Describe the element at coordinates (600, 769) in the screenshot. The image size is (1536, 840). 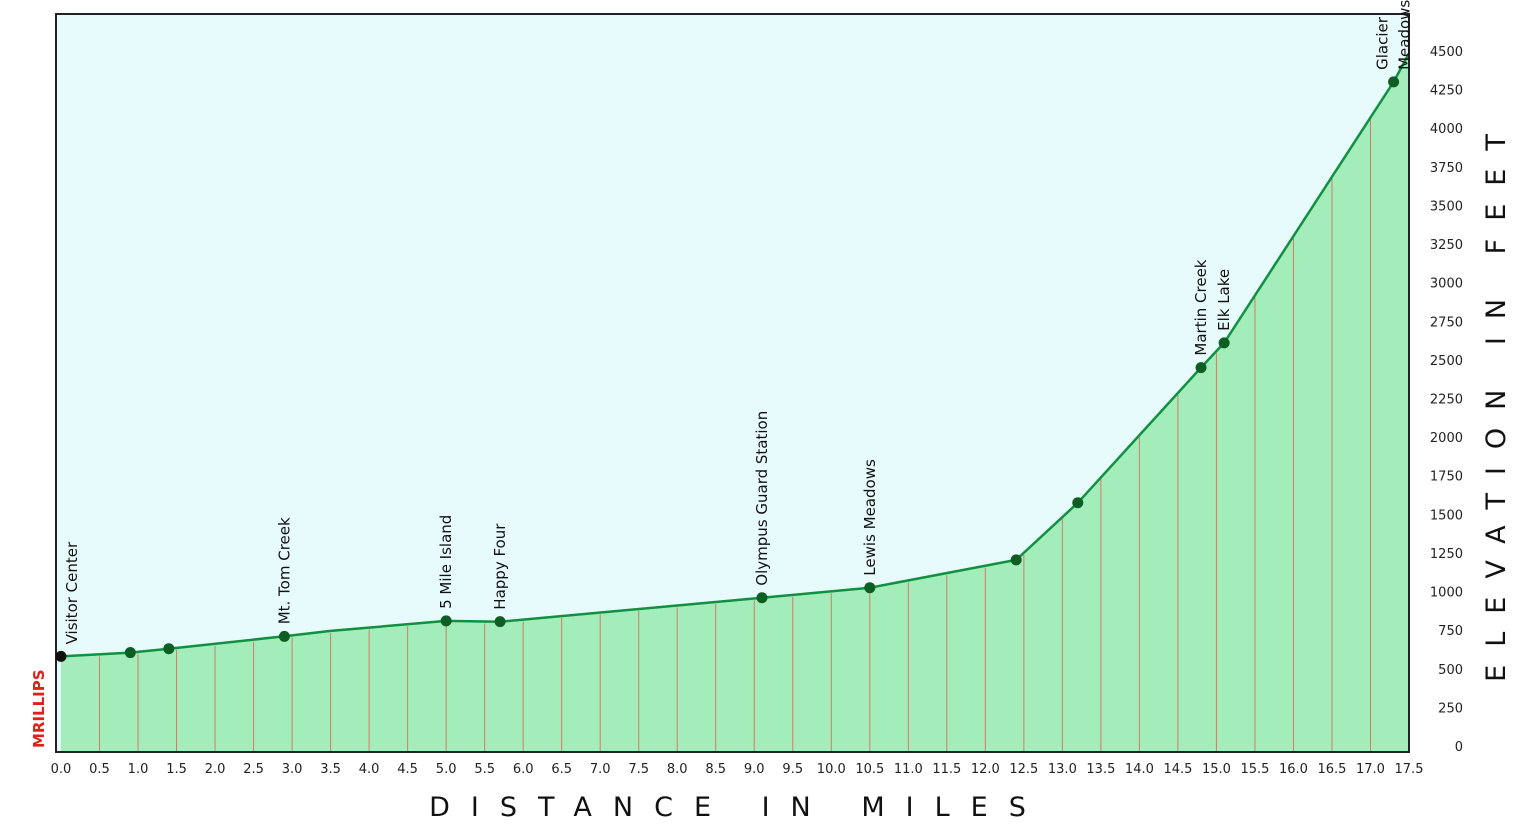
I see `x-tick-label: 7.0` at that location.